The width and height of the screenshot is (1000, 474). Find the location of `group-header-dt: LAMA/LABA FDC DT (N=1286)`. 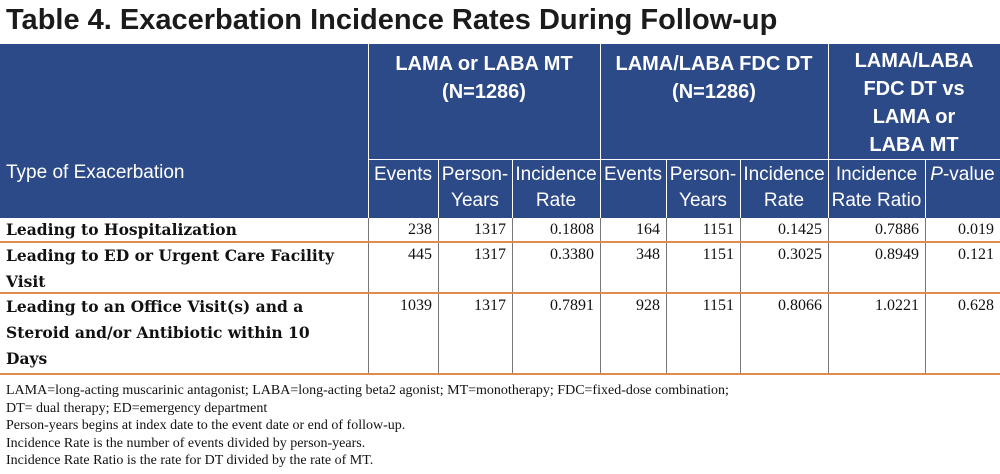

group-header-dt: LAMA/LABA FDC DT (N=1286) is located at coordinates (714, 78).